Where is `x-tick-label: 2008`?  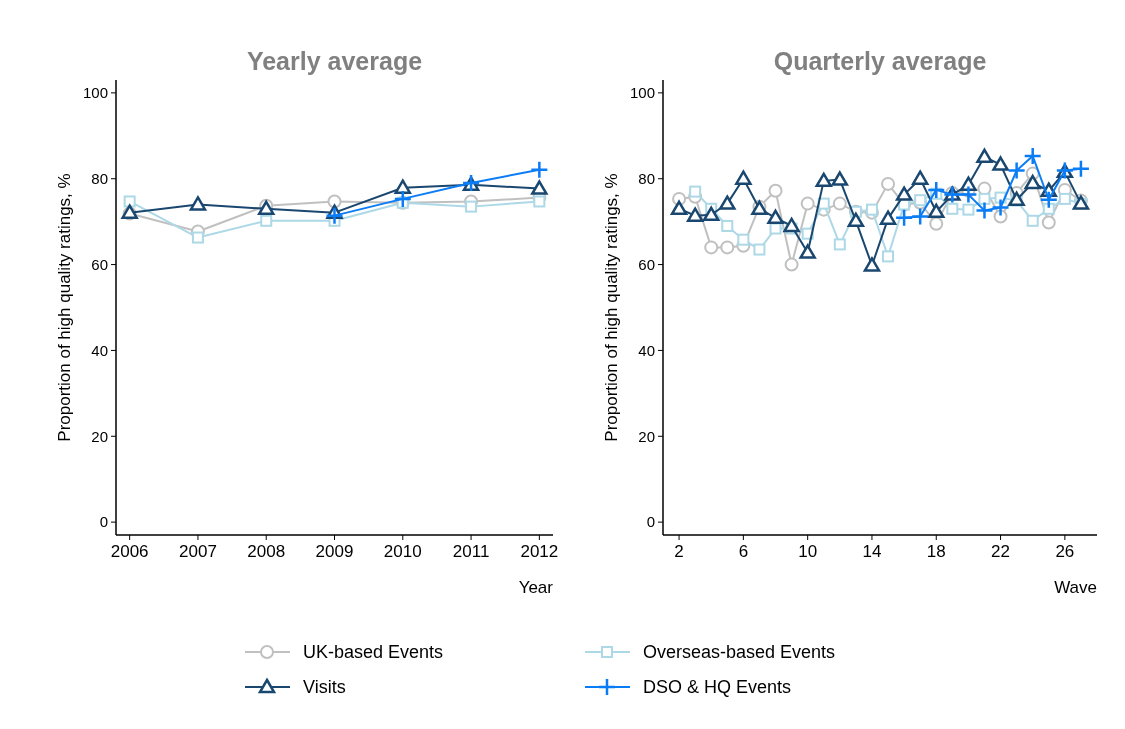
x-tick-label: 2008 is located at coordinates (266, 551).